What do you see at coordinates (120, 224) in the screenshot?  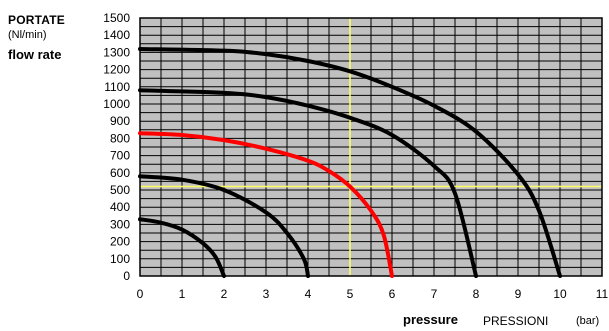 I see `y-tick-label: 300` at bounding box center [120, 224].